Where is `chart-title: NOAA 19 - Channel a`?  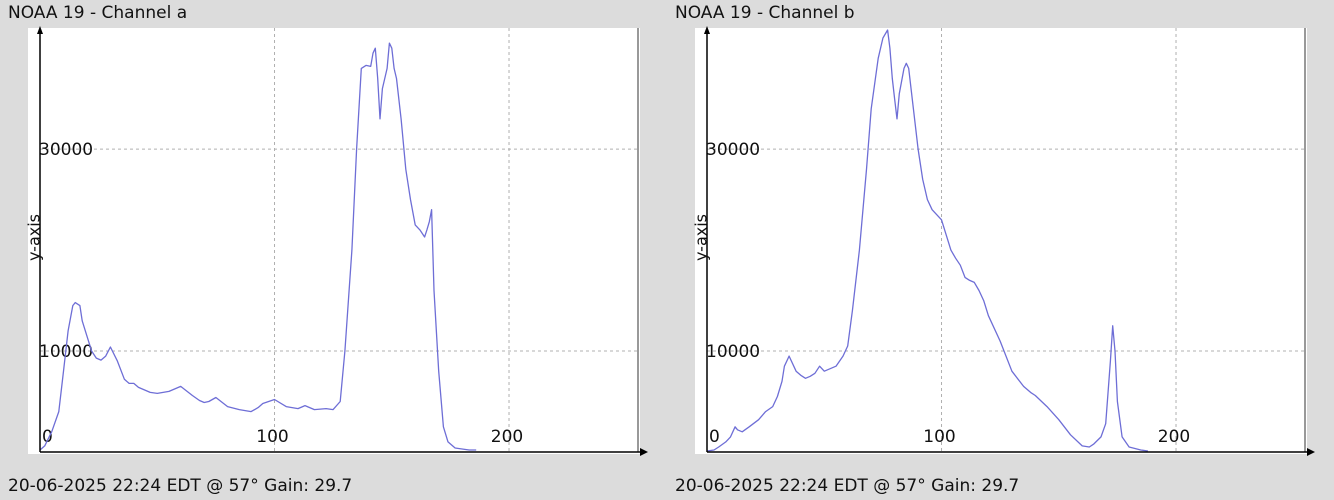 chart-title: NOAA 19 - Channel a is located at coordinates (98, 13).